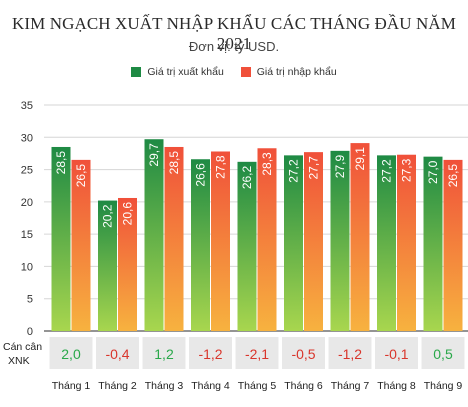 The width and height of the screenshot is (468, 407). Describe the element at coordinates (245, 72) in the screenshot. I see `legend-swatch-import` at that location.